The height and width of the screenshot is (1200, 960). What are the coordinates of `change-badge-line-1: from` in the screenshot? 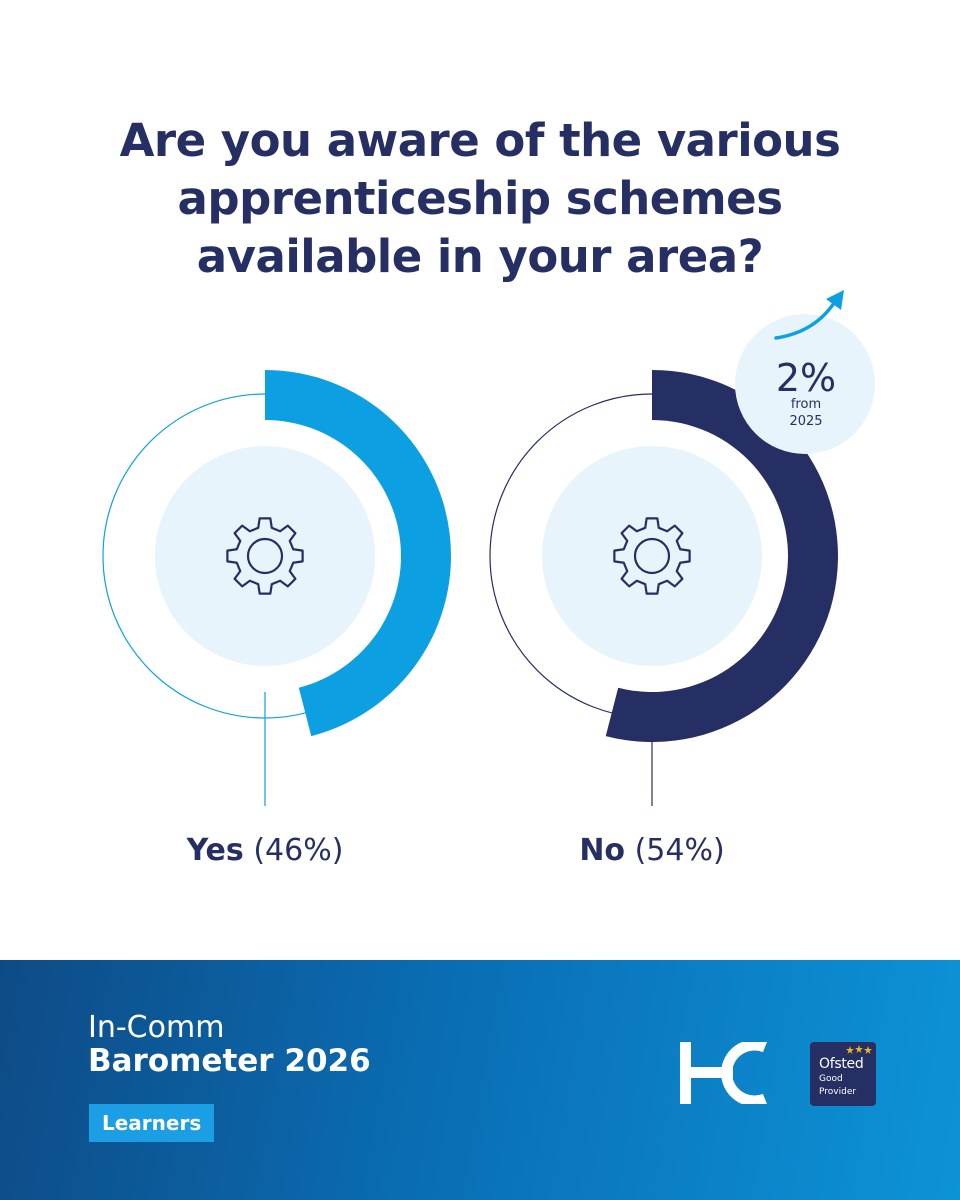 It's located at (806, 404).